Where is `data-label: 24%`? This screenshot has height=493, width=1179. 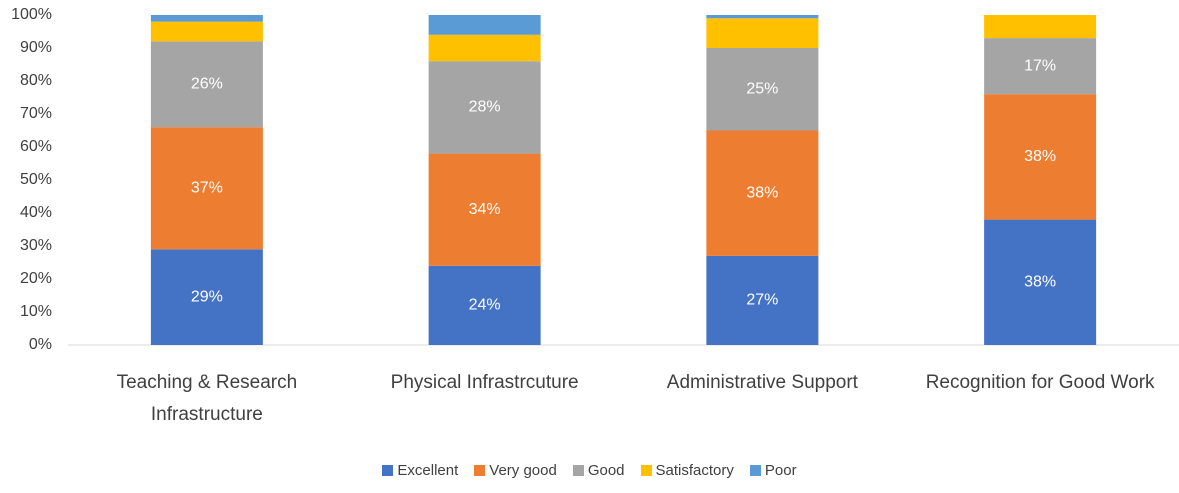 data-label: 24% is located at coordinates (485, 305).